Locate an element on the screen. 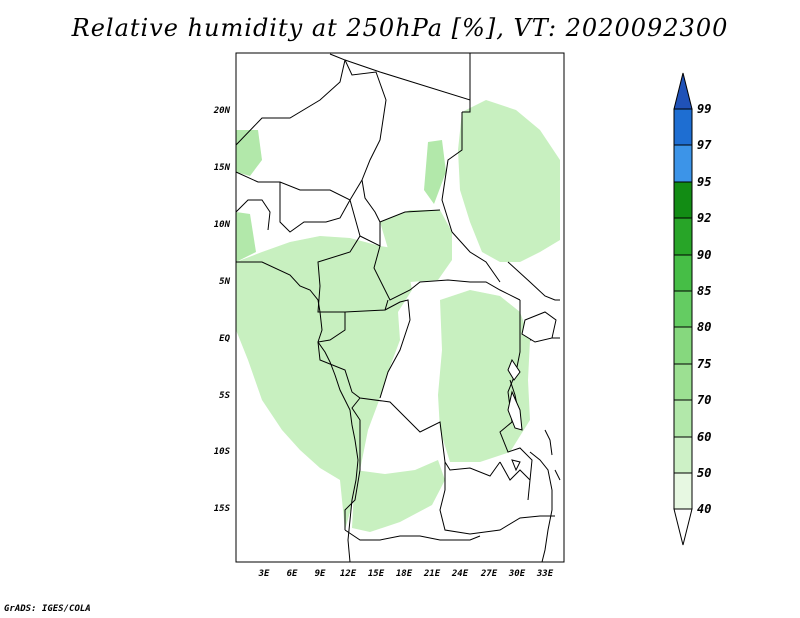  humid-region-southeast is located at coordinates (484, 376).